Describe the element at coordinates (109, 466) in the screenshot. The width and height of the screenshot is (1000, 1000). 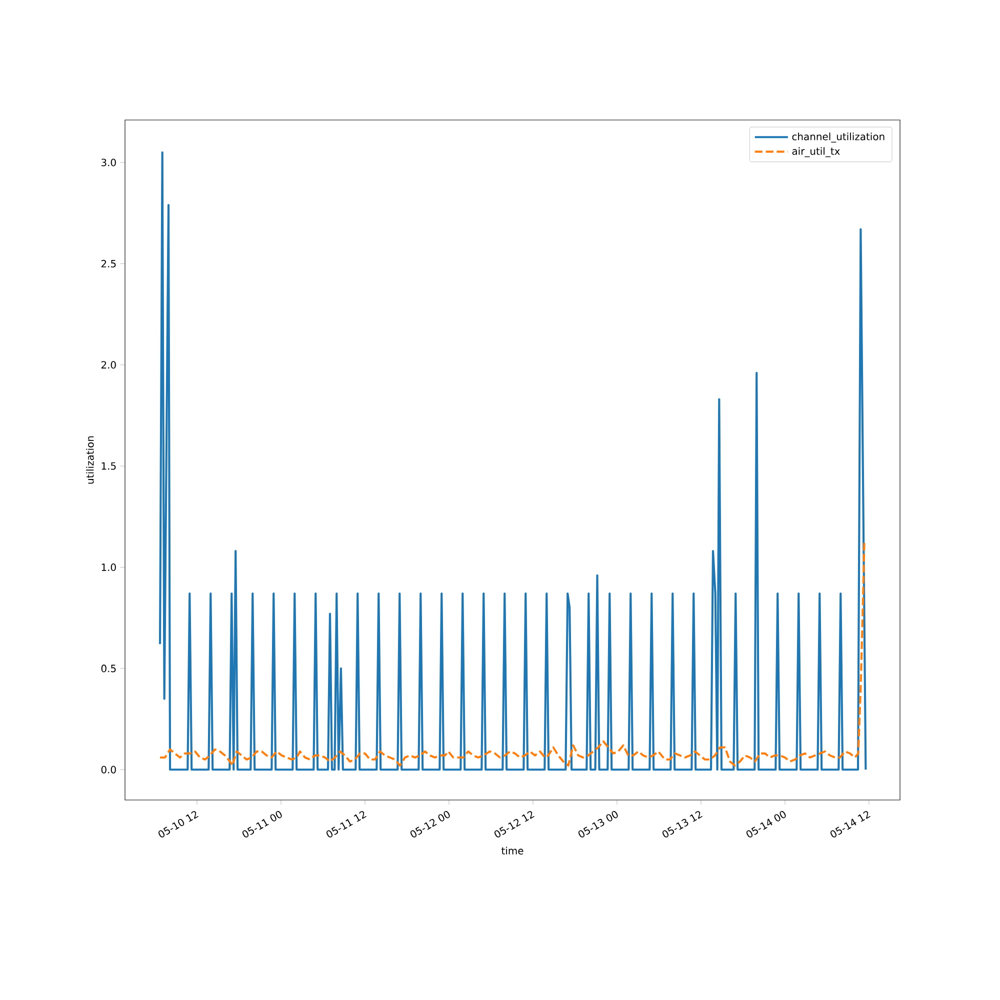
I see `y-tick-label: 1.5` at that location.